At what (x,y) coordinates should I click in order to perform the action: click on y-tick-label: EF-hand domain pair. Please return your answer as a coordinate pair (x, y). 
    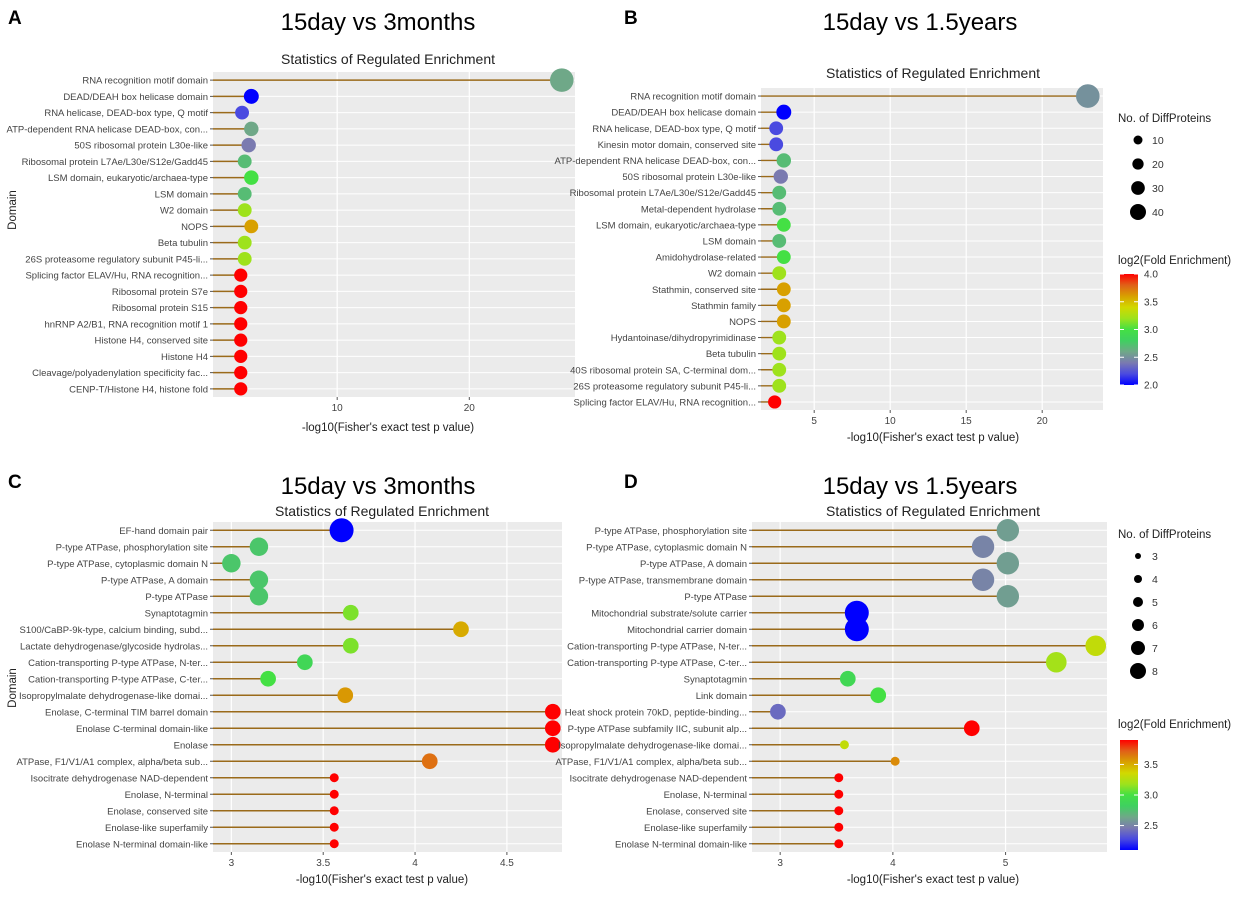
    Looking at the image, I should click on (163, 531).